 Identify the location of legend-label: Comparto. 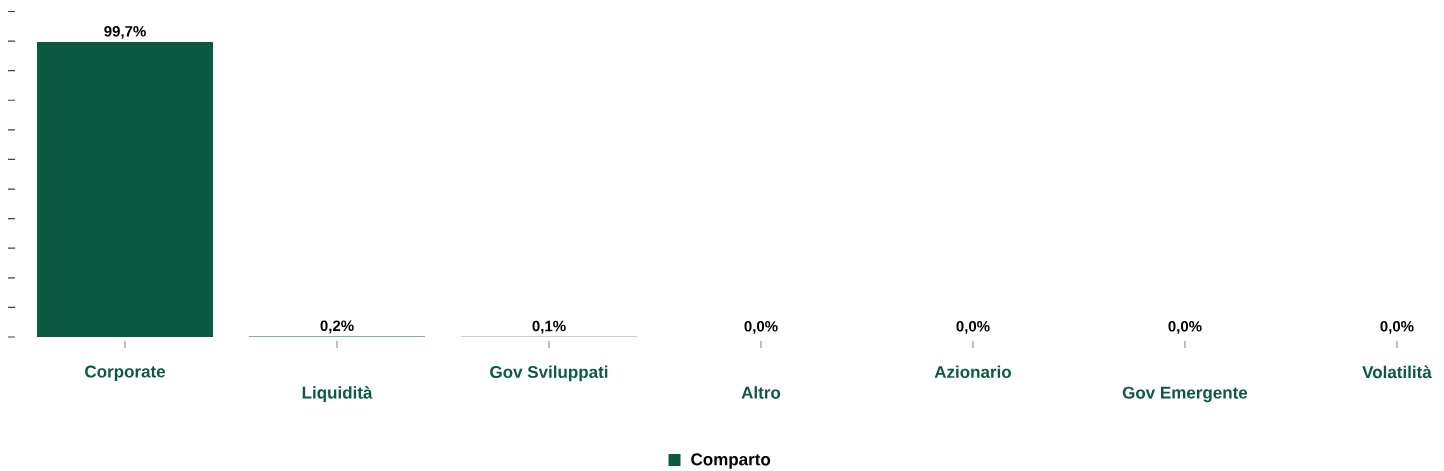
(731, 461).